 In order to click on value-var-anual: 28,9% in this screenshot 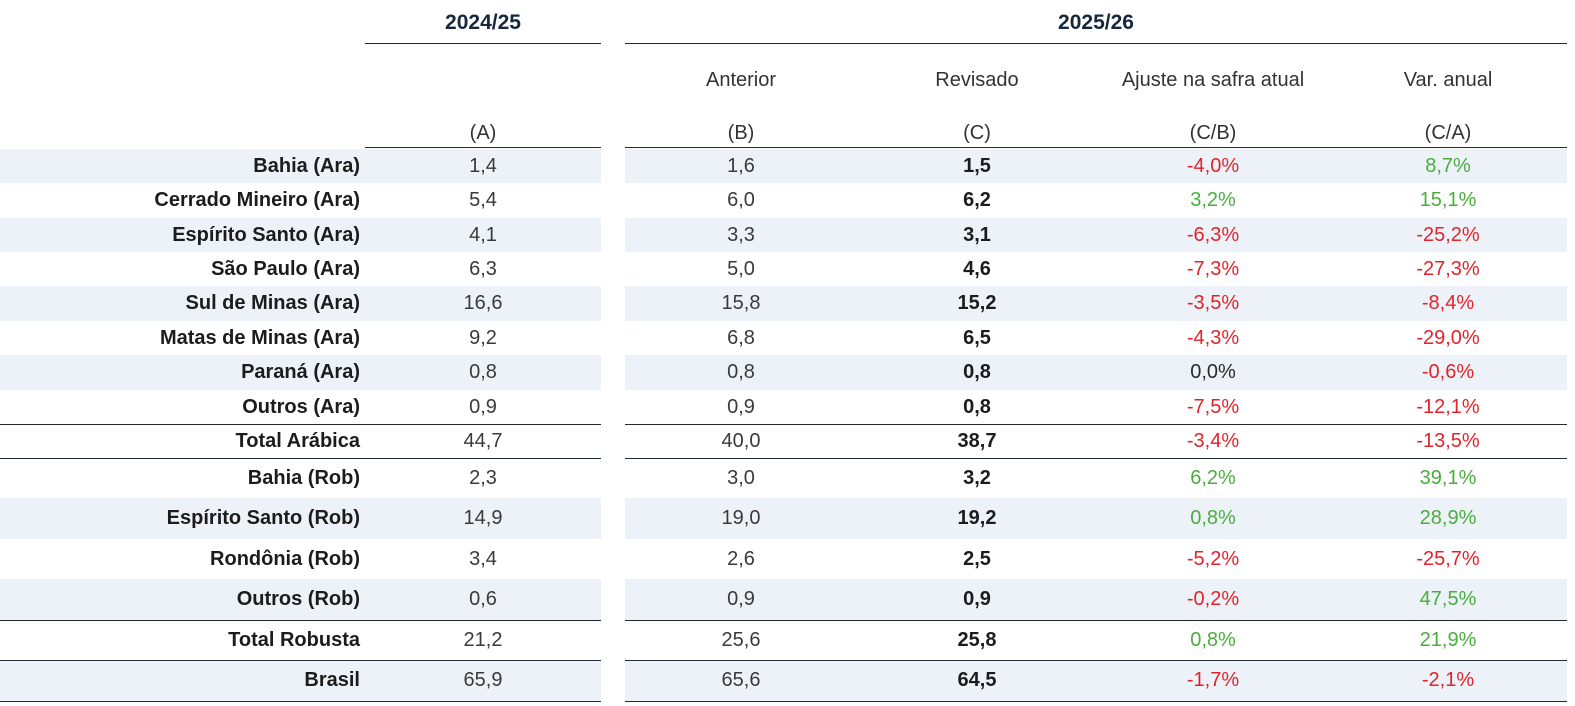, I will do `click(1448, 518)`.